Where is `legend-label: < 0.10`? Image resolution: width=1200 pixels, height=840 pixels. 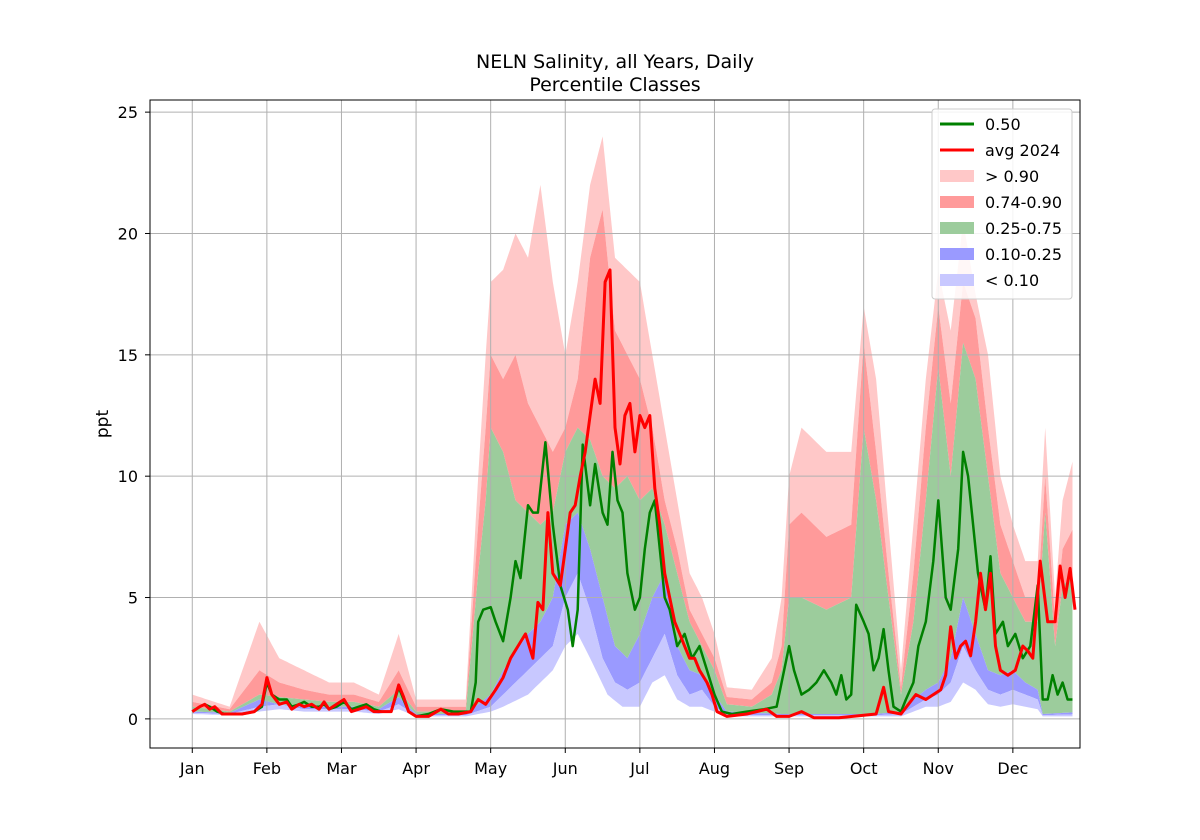
legend-label: < 0.10 is located at coordinates (1012, 280).